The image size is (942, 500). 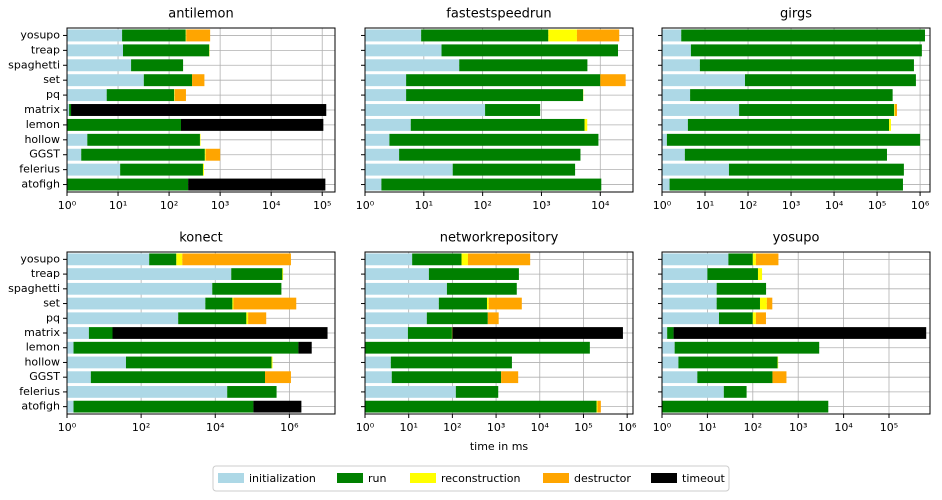 What do you see at coordinates (42, 332) in the screenshot?
I see `y-tick-label: matrix` at bounding box center [42, 332].